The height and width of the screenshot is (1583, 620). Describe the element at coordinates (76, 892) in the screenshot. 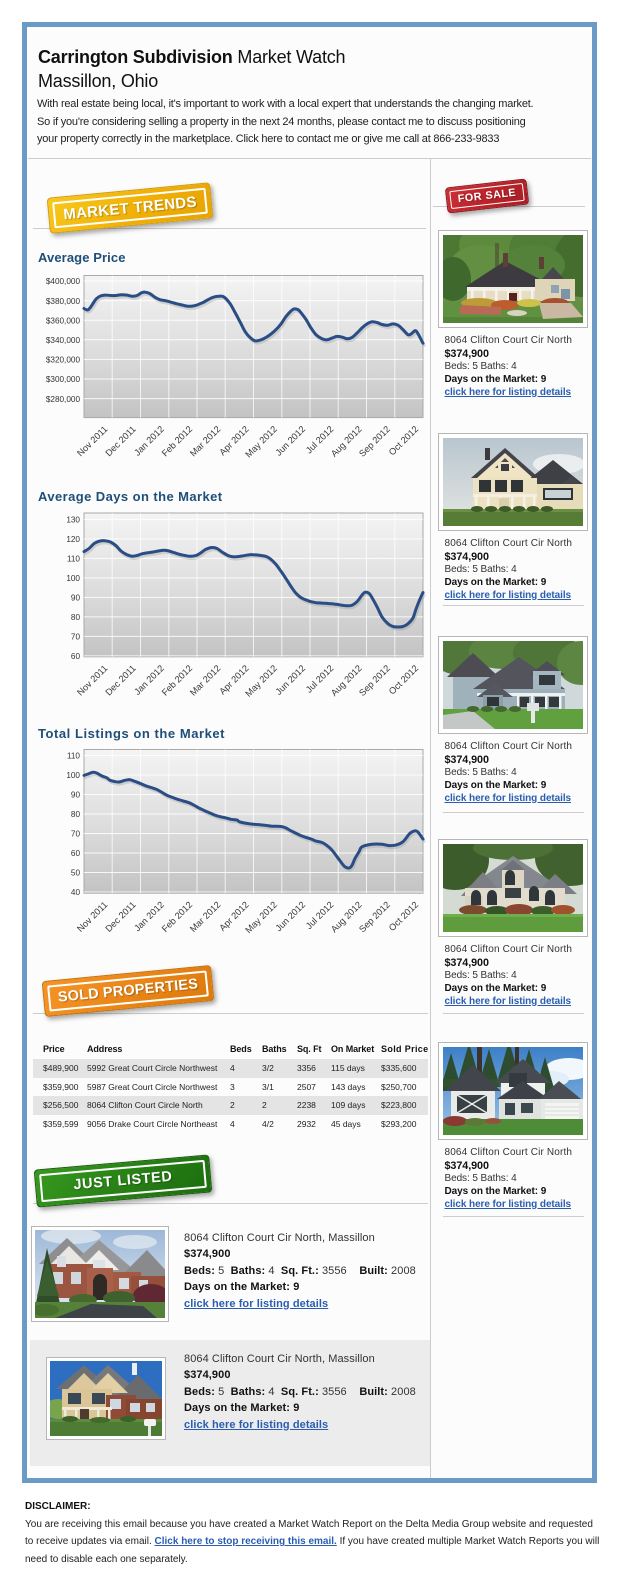

I see `svg-text: 40` at that location.